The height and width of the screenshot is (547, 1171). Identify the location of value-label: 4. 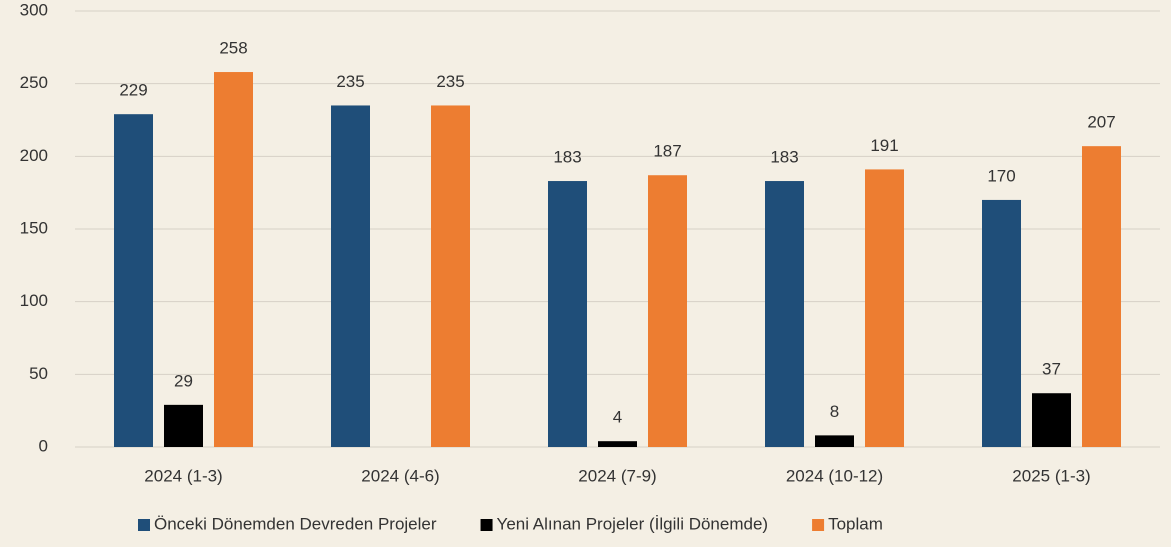
(617, 417).